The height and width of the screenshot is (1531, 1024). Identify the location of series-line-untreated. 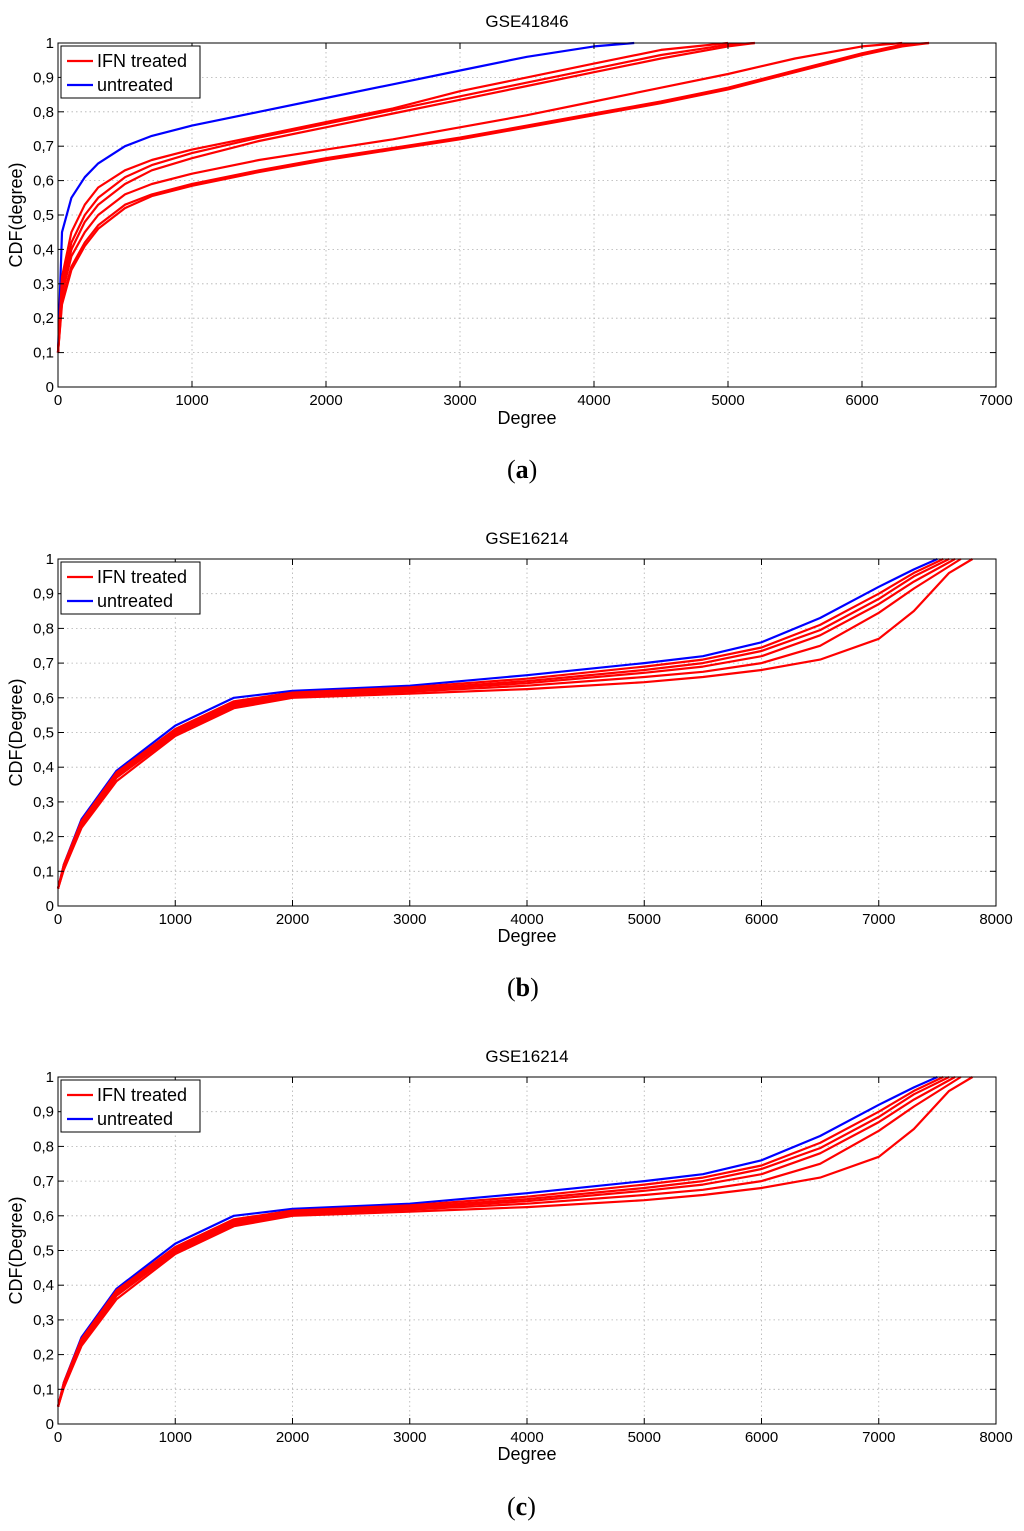
(345, 197).